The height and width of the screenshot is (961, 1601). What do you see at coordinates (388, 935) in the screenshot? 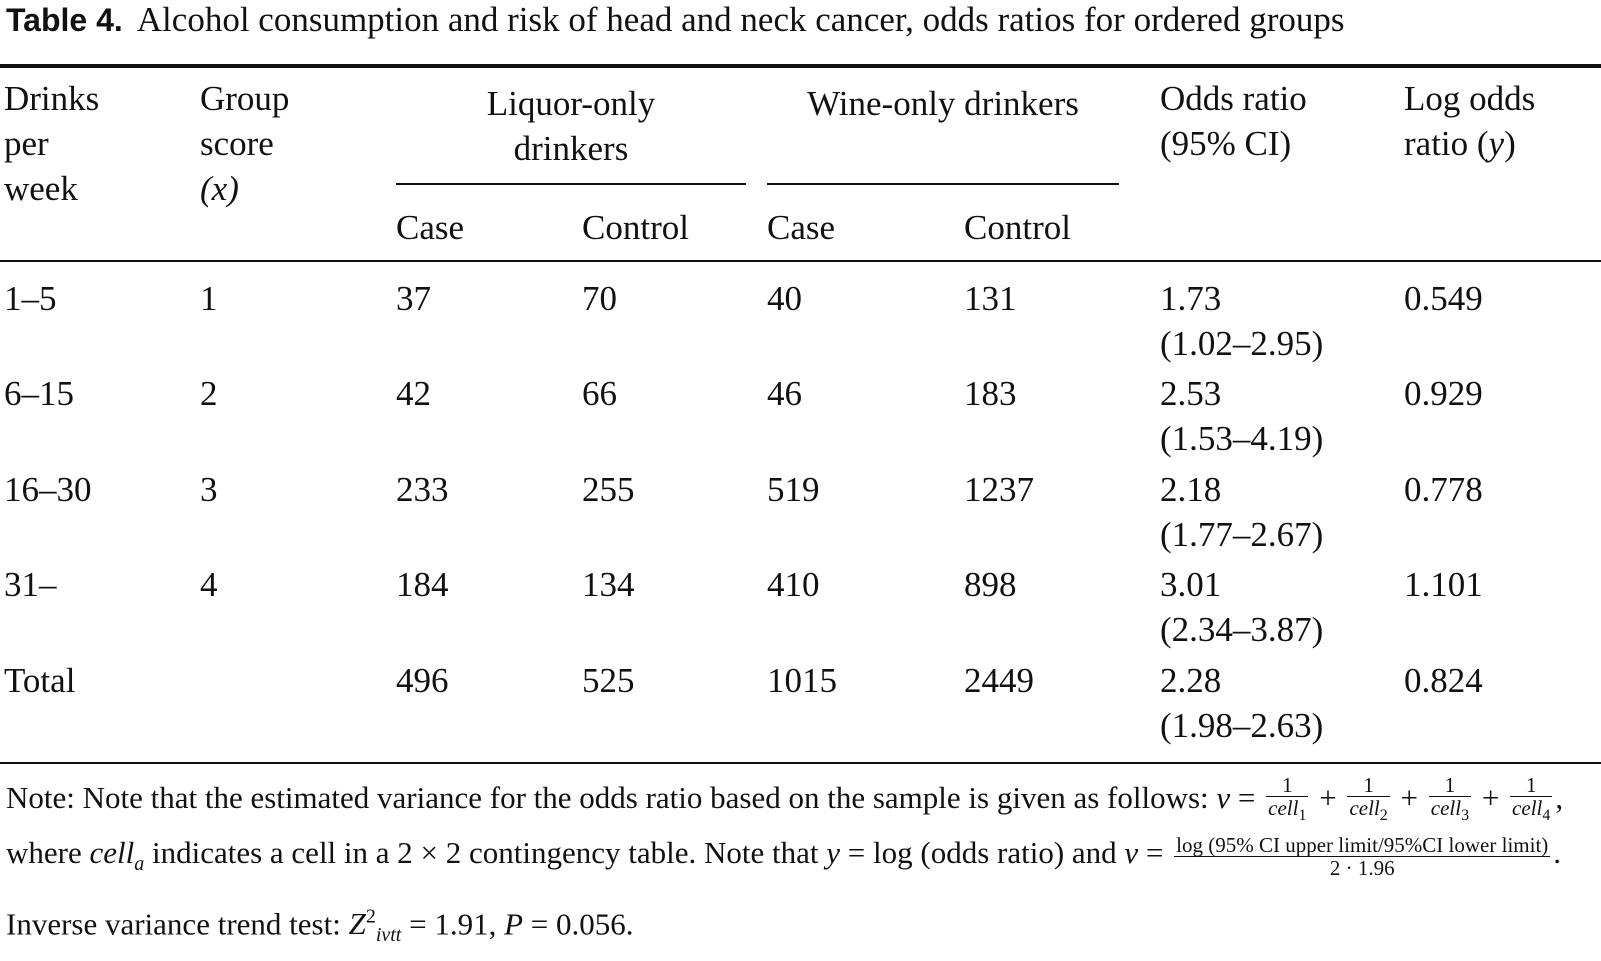
I see `z-sub: ivtt` at bounding box center [388, 935].